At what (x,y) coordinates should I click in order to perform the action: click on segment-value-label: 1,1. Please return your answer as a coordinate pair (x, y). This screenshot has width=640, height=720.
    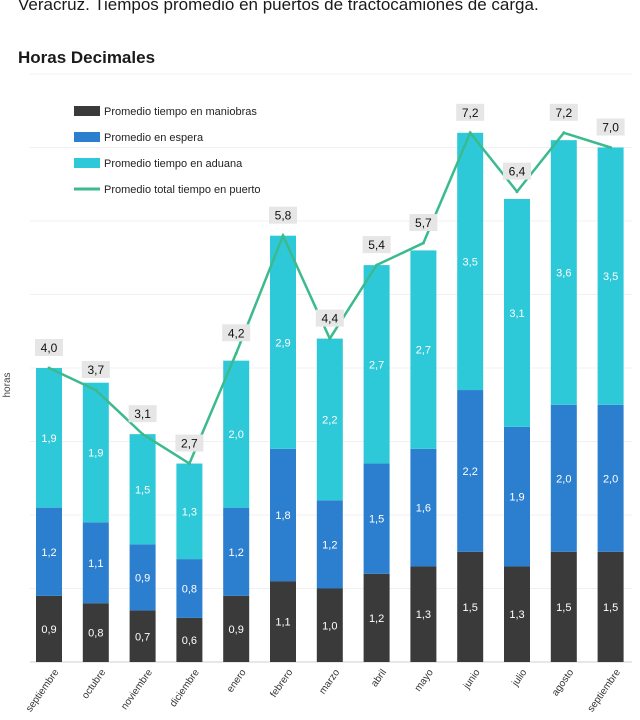
    Looking at the image, I should click on (282, 623).